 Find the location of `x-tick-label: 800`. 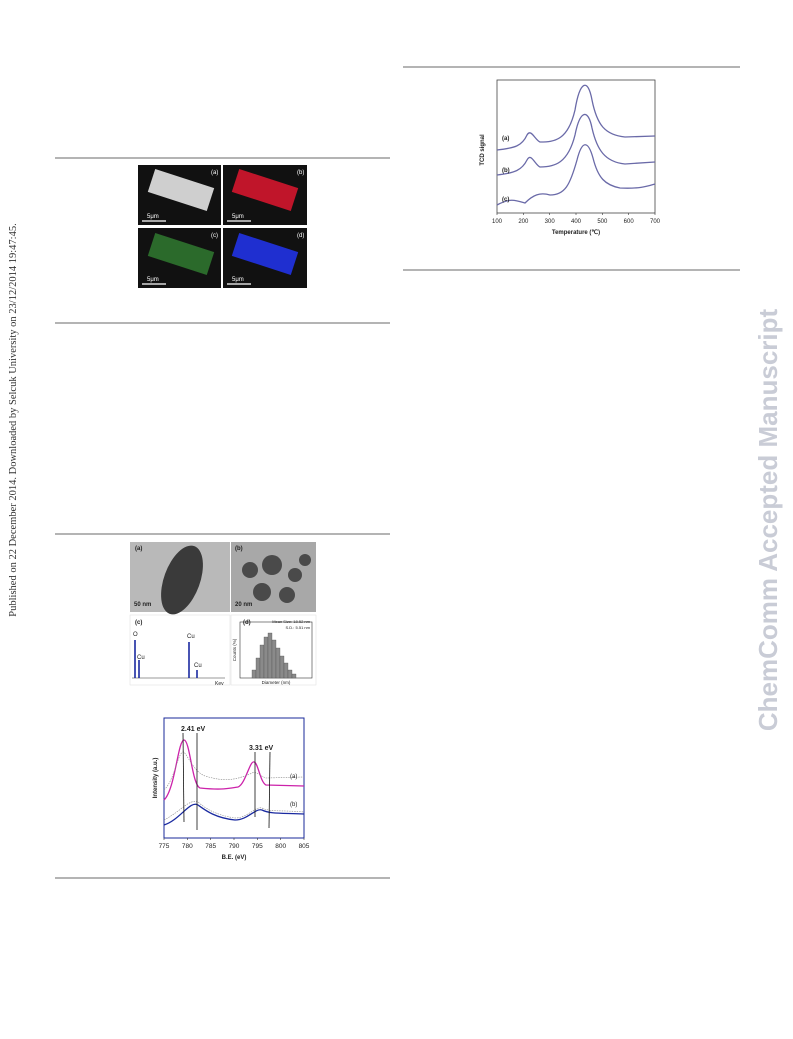

x-tick-label: 800 is located at coordinates (280, 846).